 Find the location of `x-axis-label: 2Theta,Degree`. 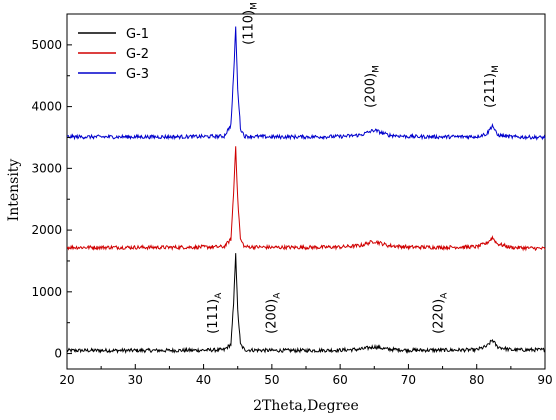

x-axis-label: 2Theta,Degree is located at coordinates (306, 406).